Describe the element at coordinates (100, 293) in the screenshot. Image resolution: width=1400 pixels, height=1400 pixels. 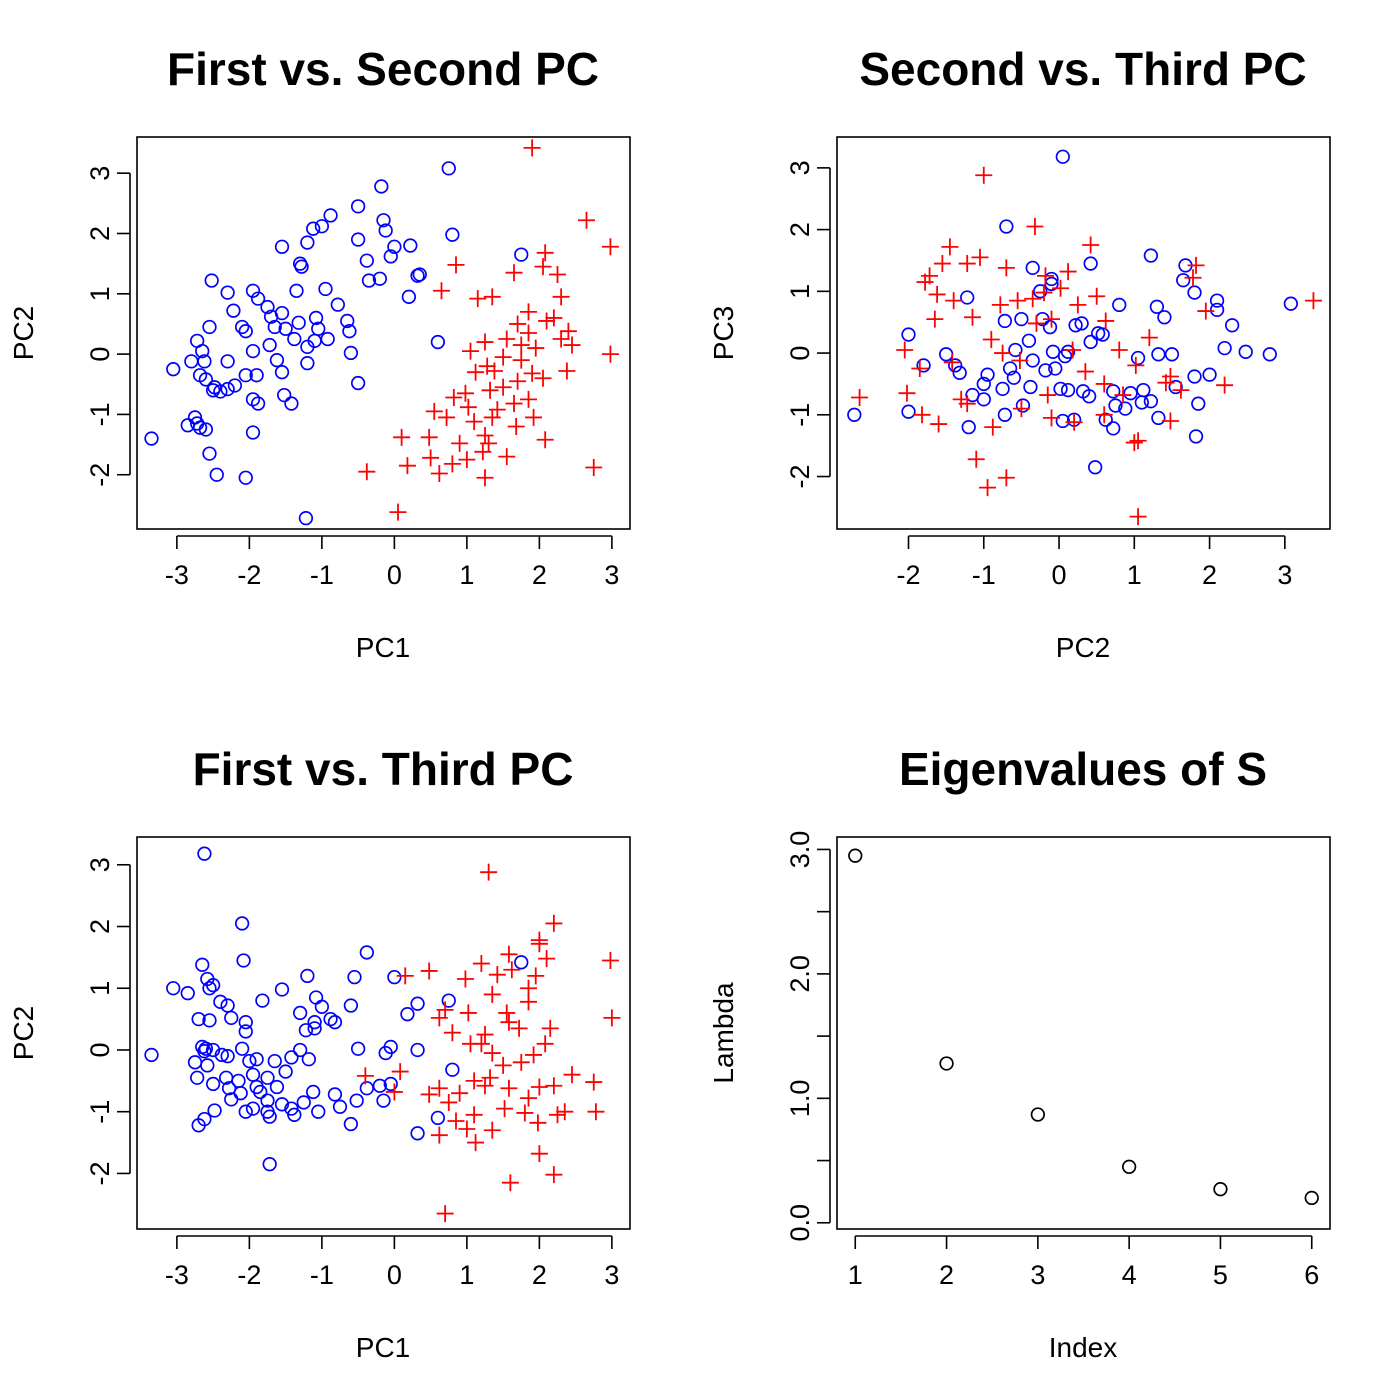
I see `y-tick-label: 1` at that location.